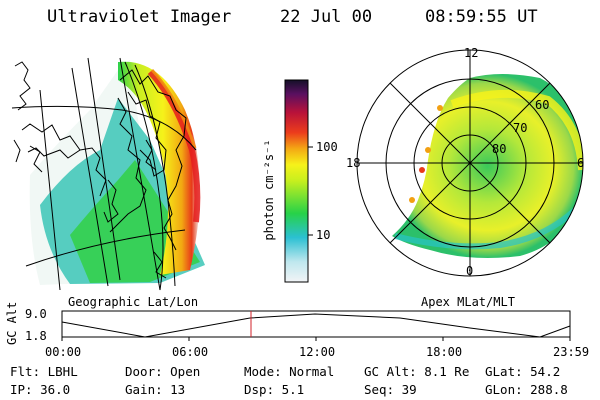 The image size is (600, 400). Describe the element at coordinates (163, 371) in the screenshot. I see `info-door: Door: Open` at that location.